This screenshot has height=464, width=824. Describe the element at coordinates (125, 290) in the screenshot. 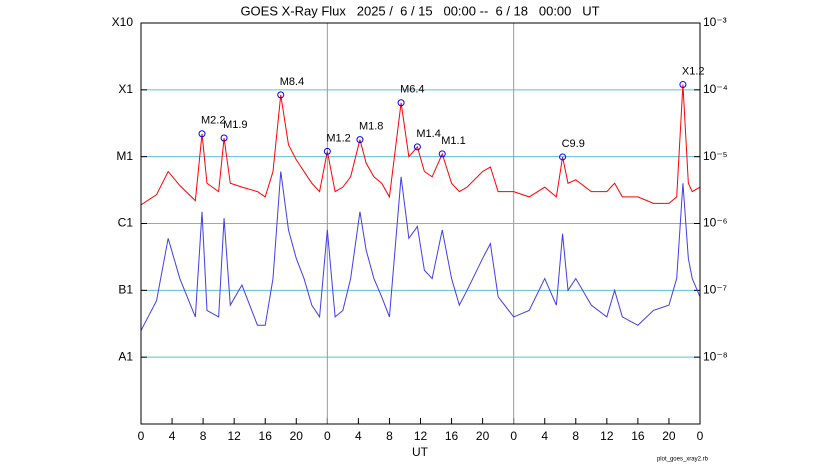

I see `y-tick-label: B1` at that location.